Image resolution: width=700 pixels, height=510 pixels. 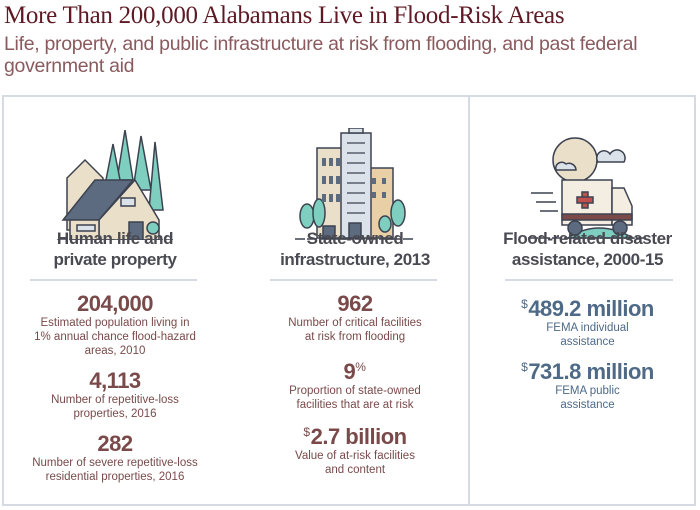 What do you see at coordinates (360, 367) in the screenshot?
I see `percent-sign: %` at bounding box center [360, 367].